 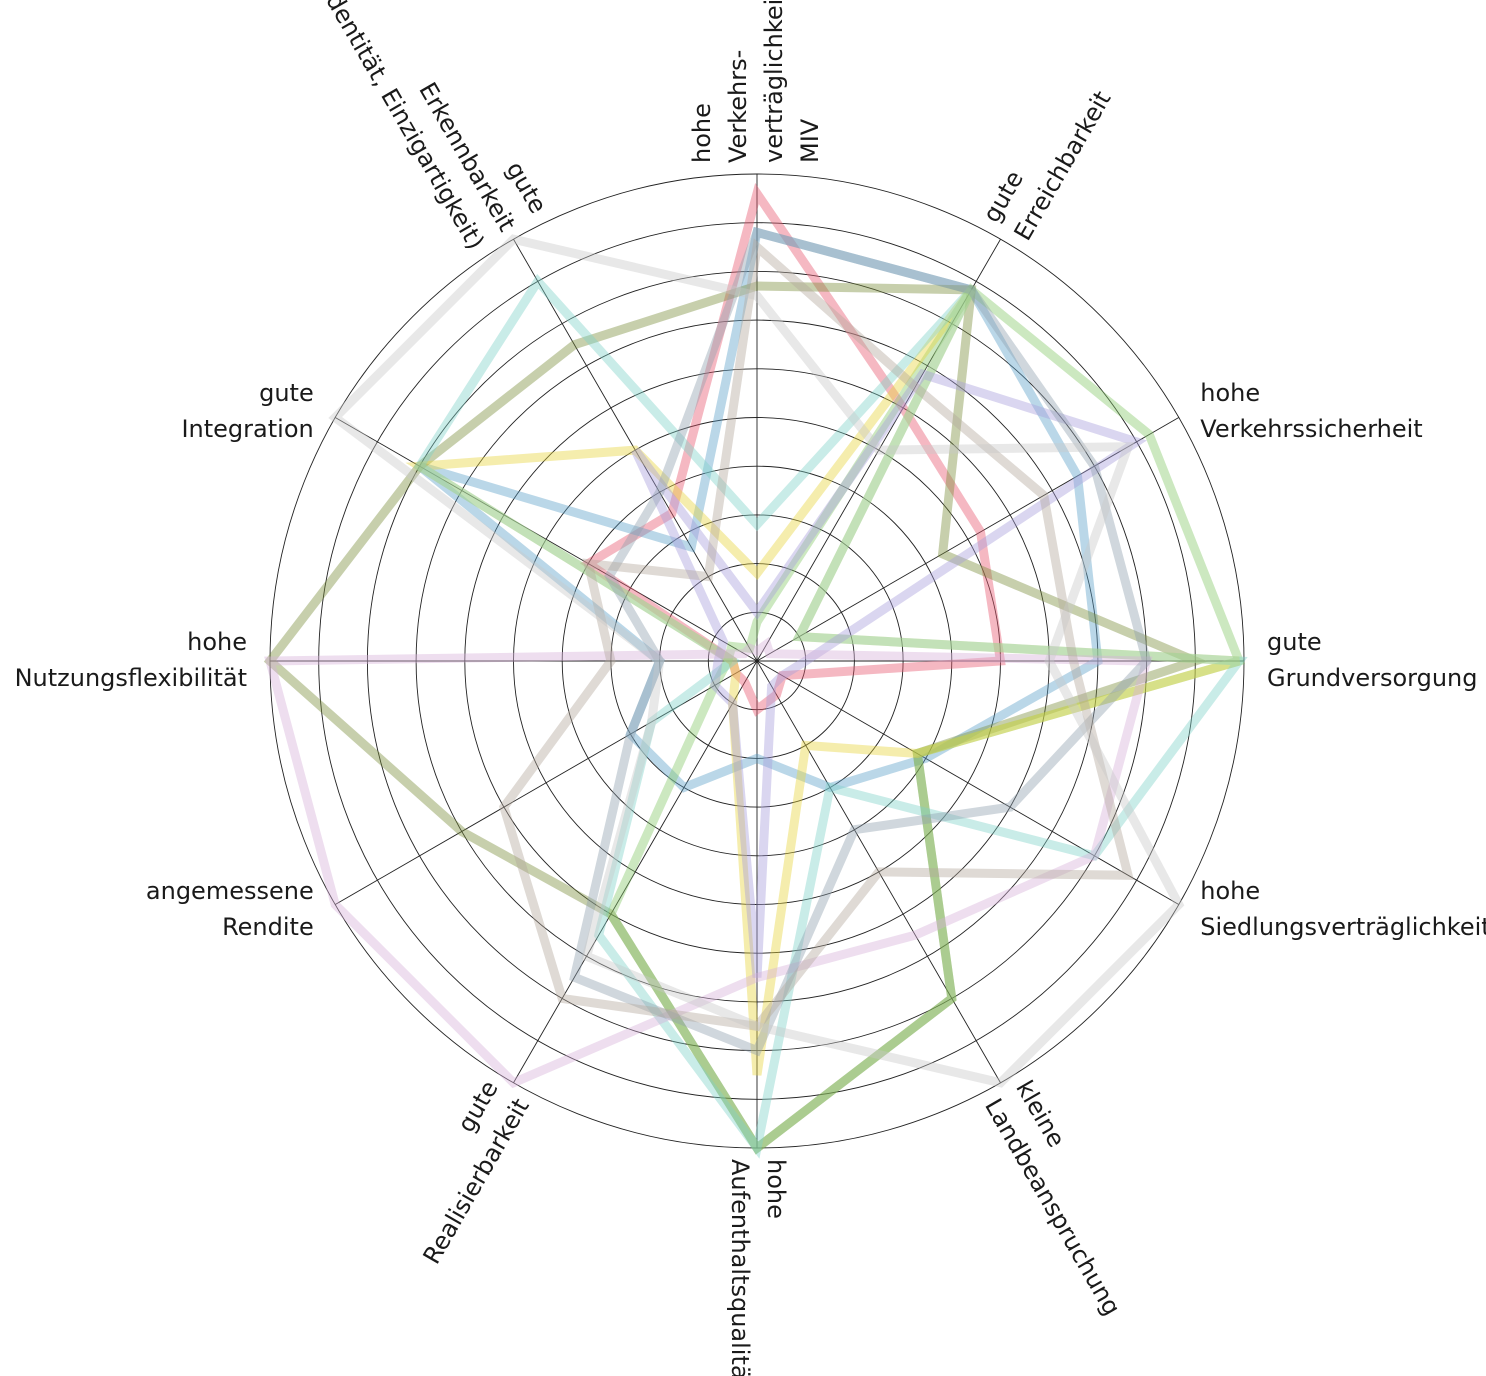 I want to click on axis-label-0-line-0: hohe, so click(x=702, y=133).